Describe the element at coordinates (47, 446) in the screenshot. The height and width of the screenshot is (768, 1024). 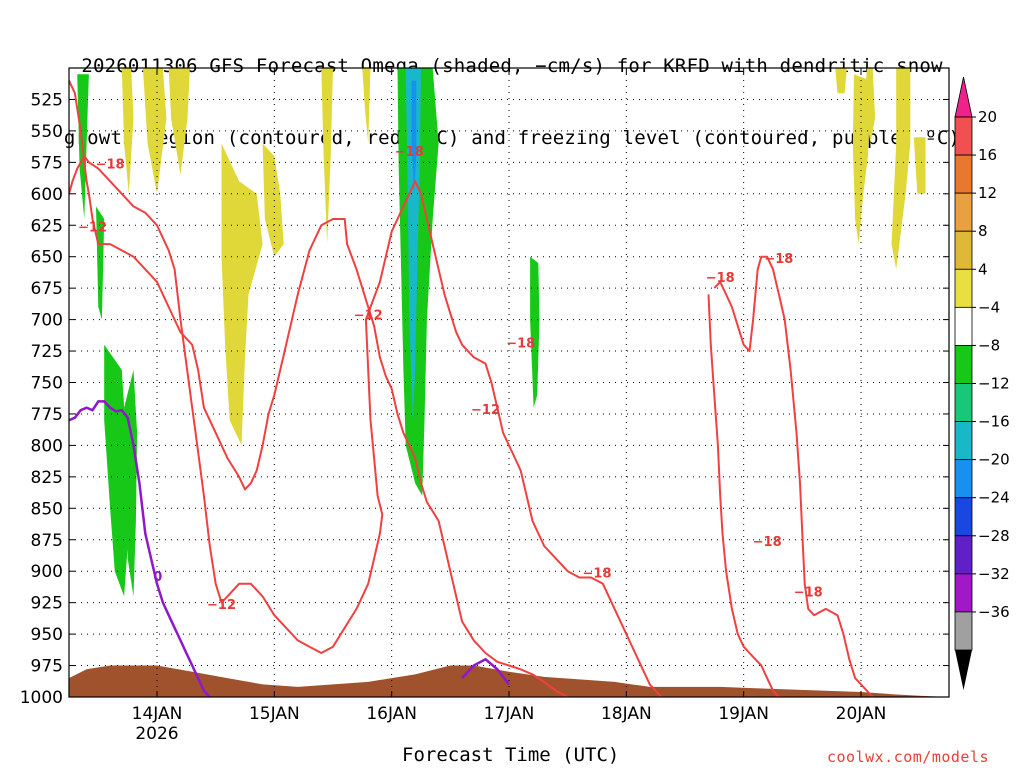
I see `y-tick-label: 800` at that location.